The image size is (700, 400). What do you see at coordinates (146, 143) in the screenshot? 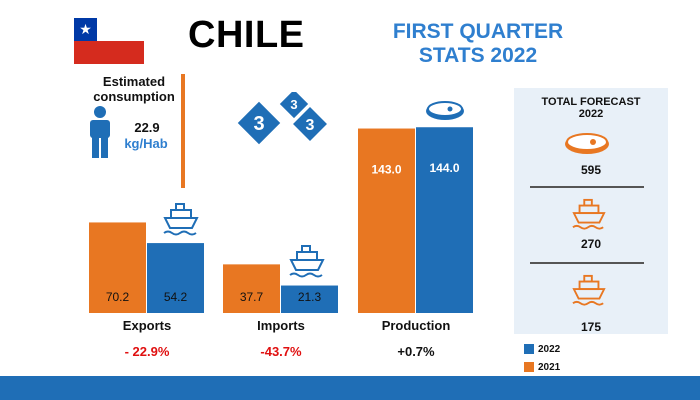
I see `consumption-unit: kg/Hab` at bounding box center [146, 143].